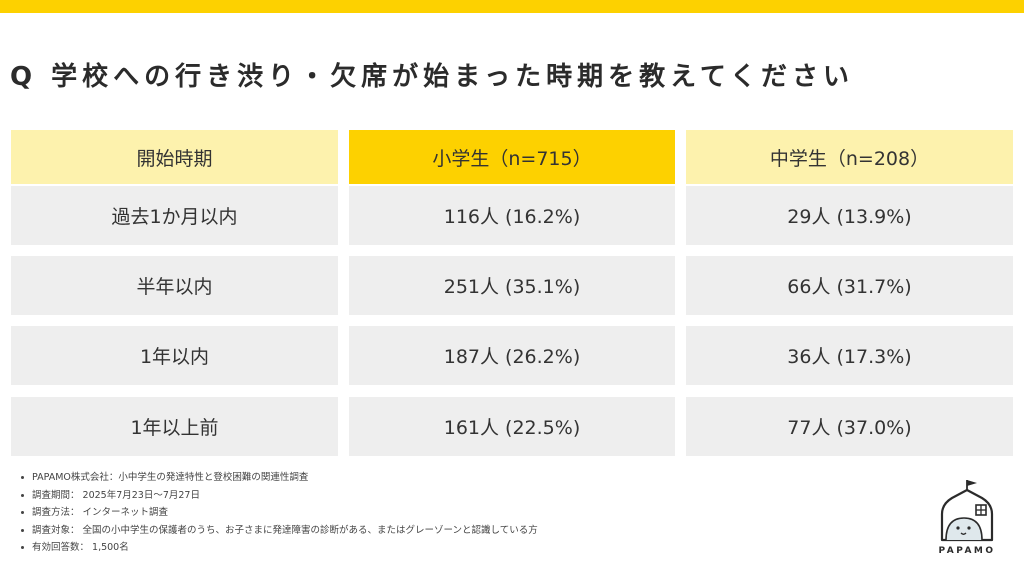 The width and height of the screenshot is (1024, 576). I want to click on junior-high-value: 29人 (13.9%), so click(849, 215).